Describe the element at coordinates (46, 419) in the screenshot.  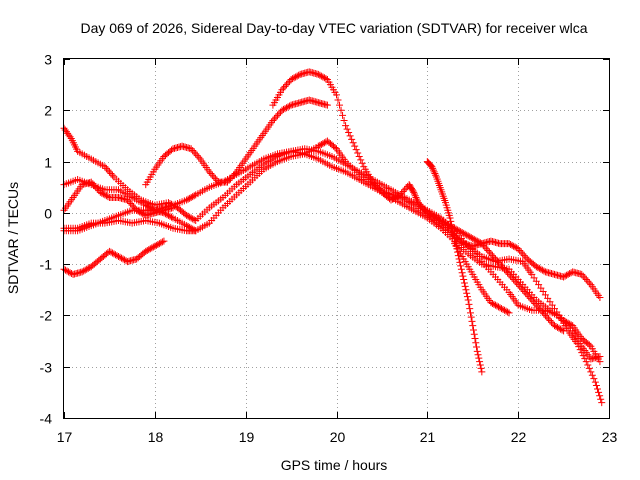
I see `y-tick-label: -4` at that location.